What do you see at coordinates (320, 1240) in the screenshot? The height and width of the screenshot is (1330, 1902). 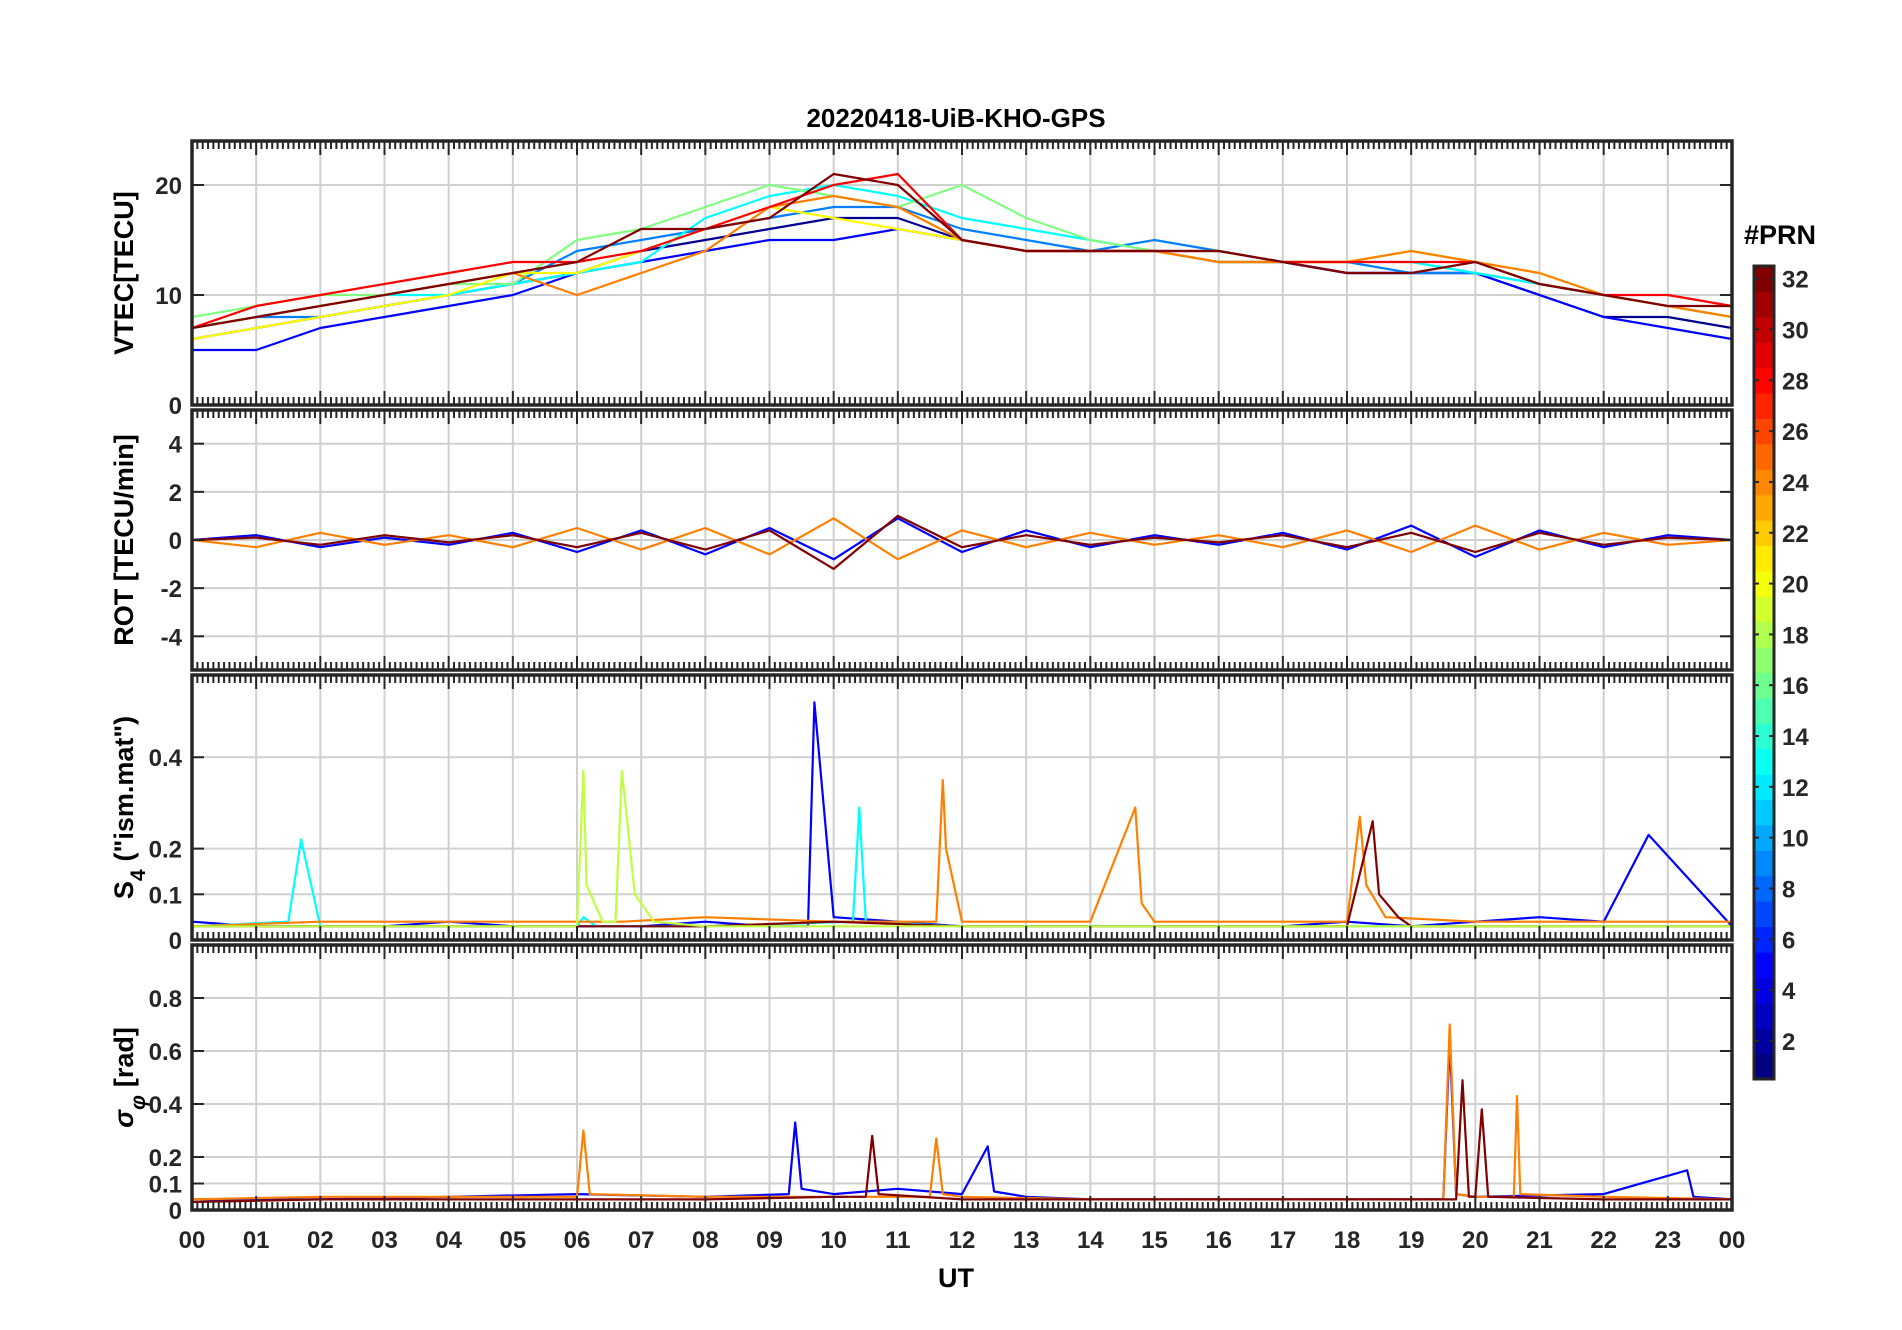 I see `x-tick-label: 02` at bounding box center [320, 1240].